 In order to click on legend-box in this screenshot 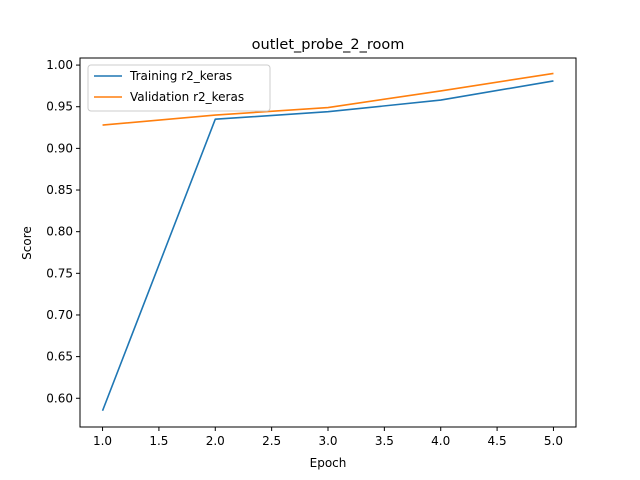, I will do `click(179, 88)`.